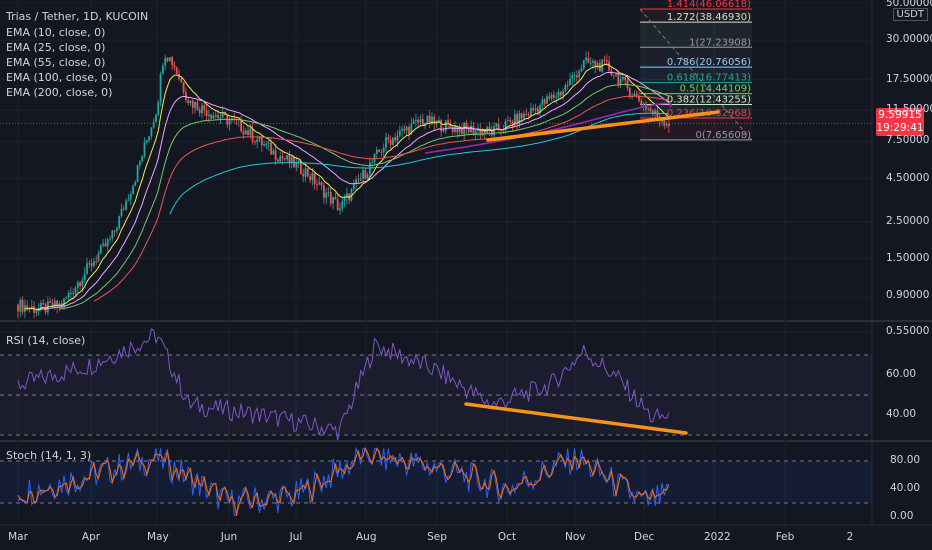  Describe the element at coordinates (59, 77) in the screenshot. I see `ema100-label: EMA (100, close, 0)` at that location.